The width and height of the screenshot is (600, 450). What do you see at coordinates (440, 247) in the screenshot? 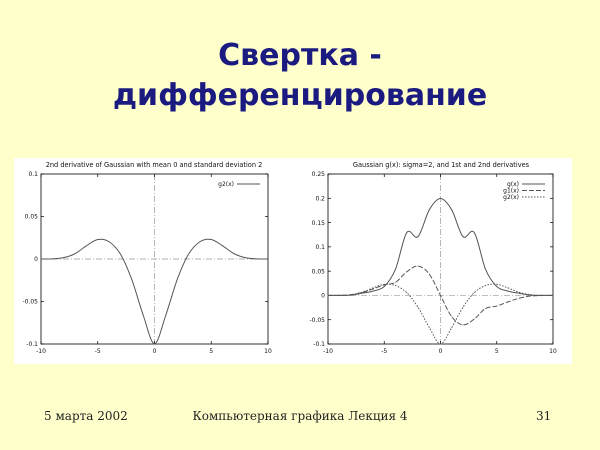
I see `series-line-gx` at bounding box center [440, 247].